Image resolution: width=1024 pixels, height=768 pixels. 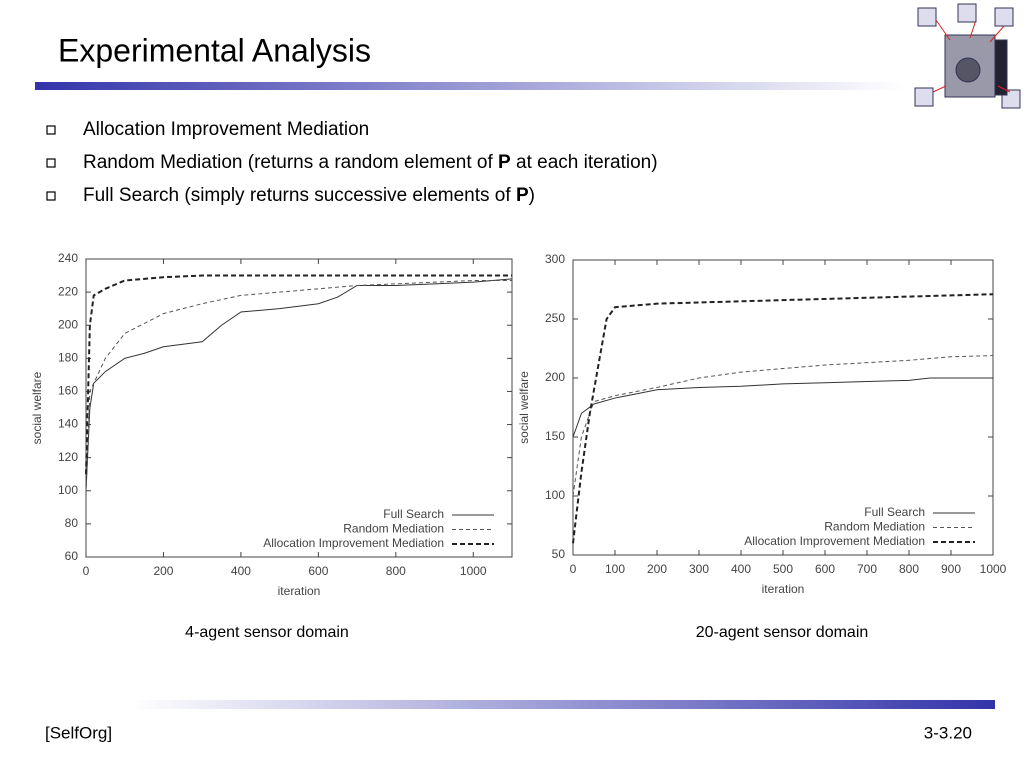 What do you see at coordinates (555, 318) in the screenshot?
I see `y-tick-label: 250` at bounding box center [555, 318].